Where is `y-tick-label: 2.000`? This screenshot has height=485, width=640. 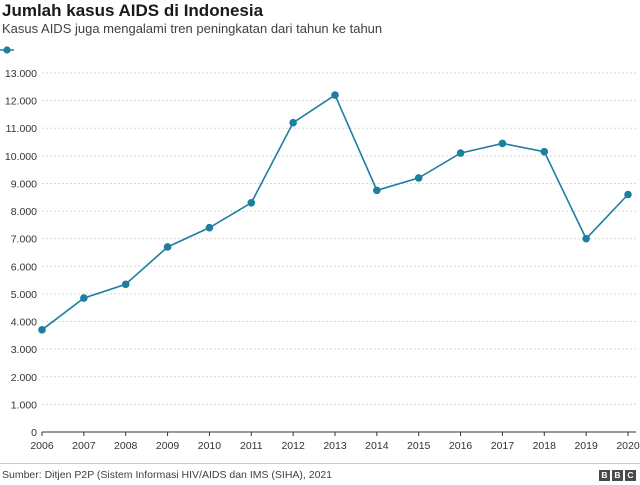 y-tick-label: 2.000 is located at coordinates (24, 378).